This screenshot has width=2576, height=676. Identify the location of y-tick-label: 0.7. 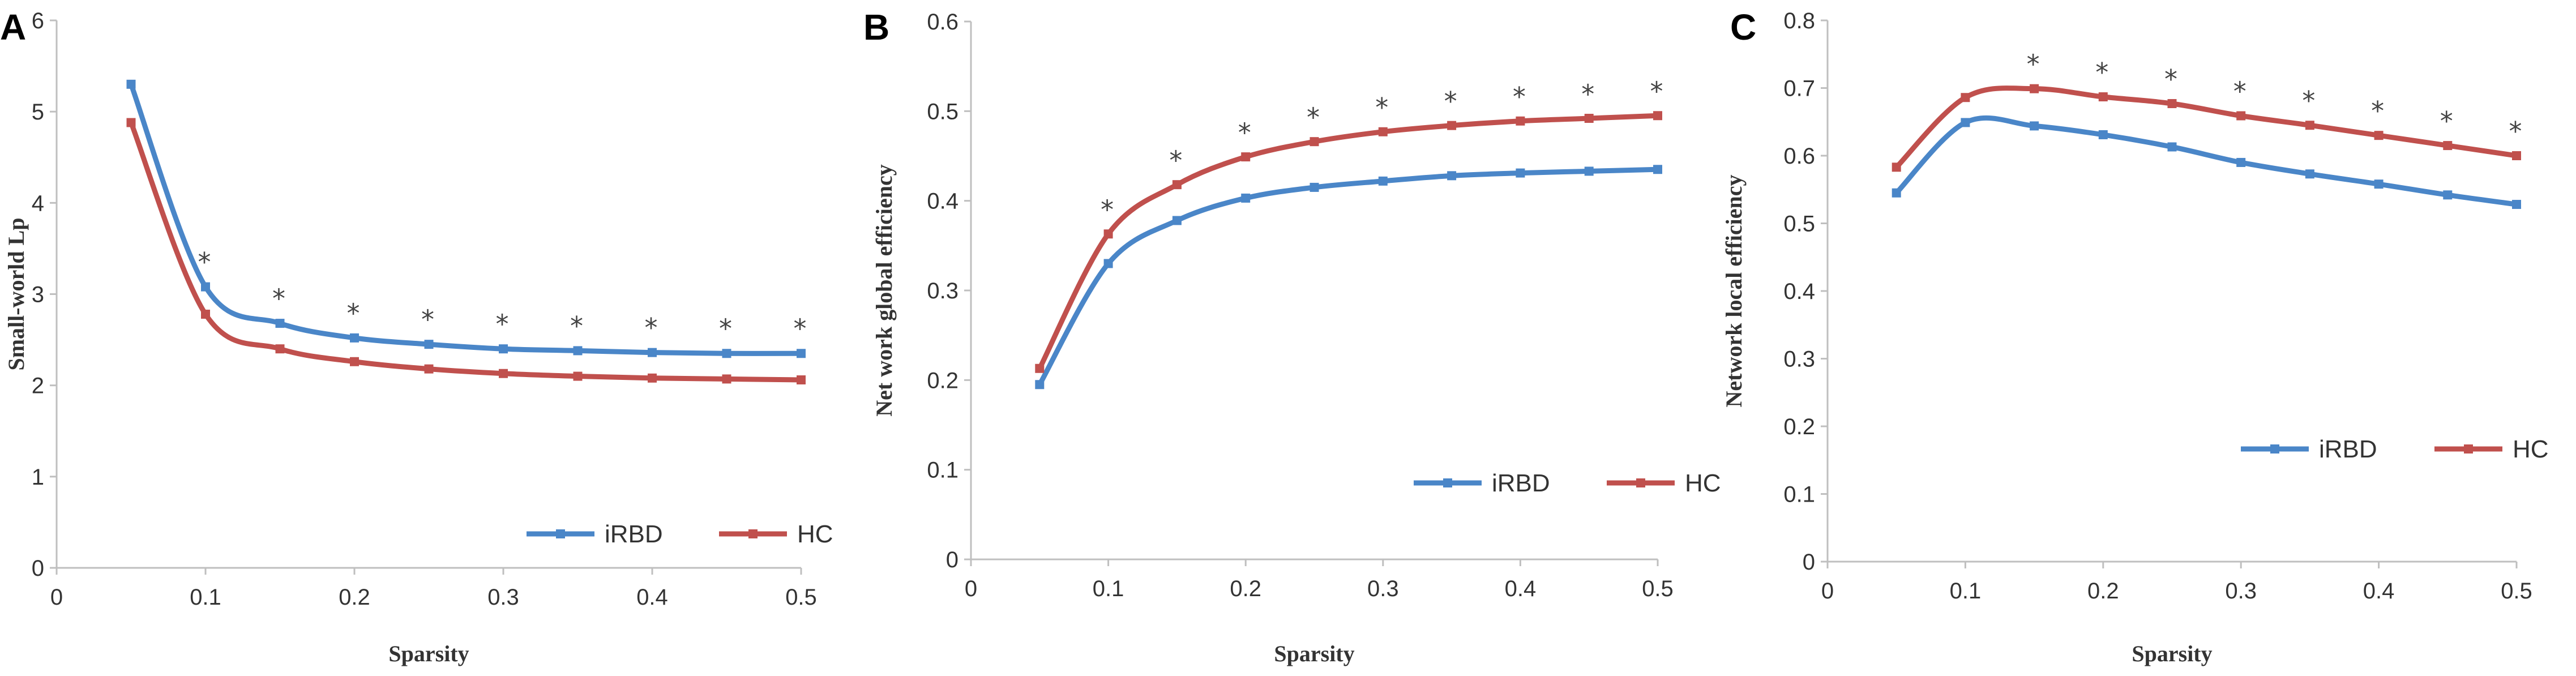
(1799, 88).